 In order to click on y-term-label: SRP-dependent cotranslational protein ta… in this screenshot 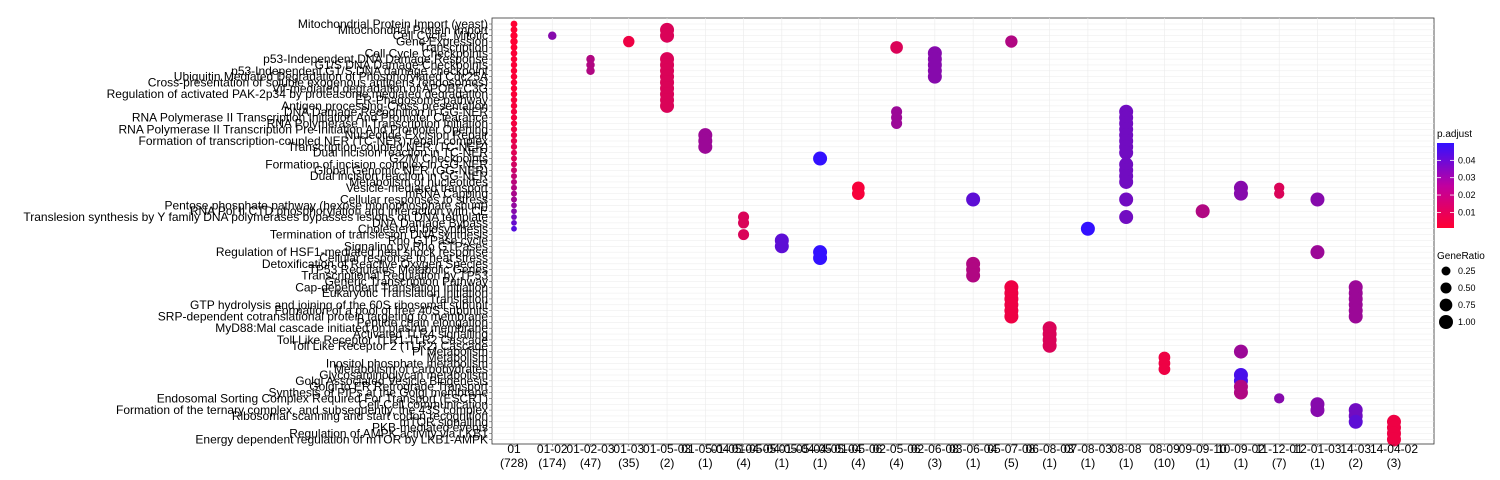, I will do `click(323, 317)`.